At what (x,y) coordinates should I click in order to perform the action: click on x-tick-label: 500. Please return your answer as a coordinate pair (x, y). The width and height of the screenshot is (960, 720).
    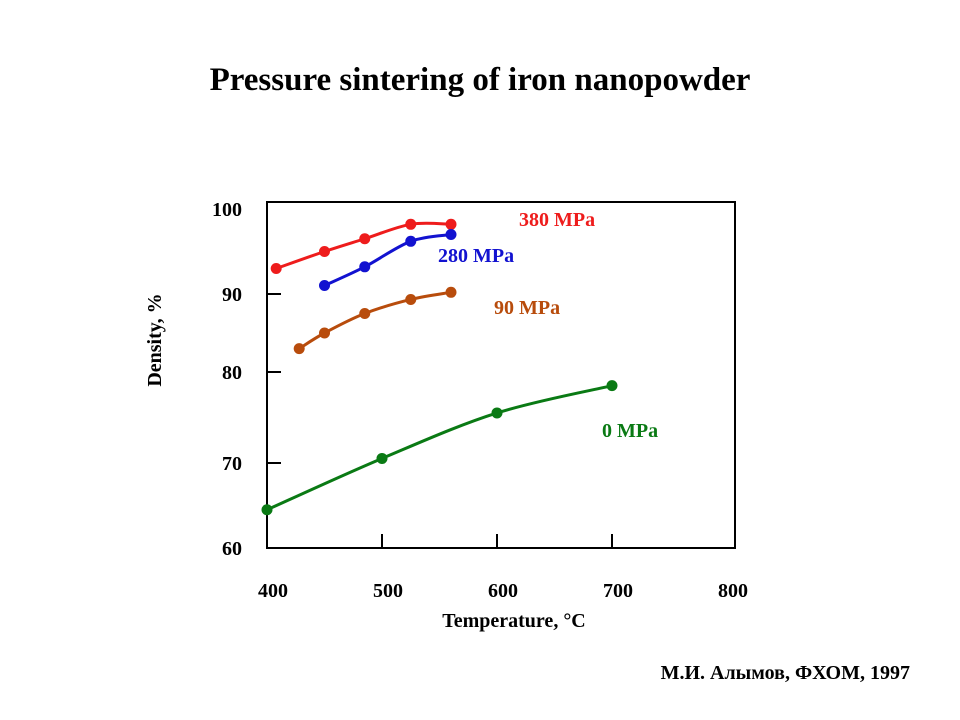
    Looking at the image, I should click on (388, 591).